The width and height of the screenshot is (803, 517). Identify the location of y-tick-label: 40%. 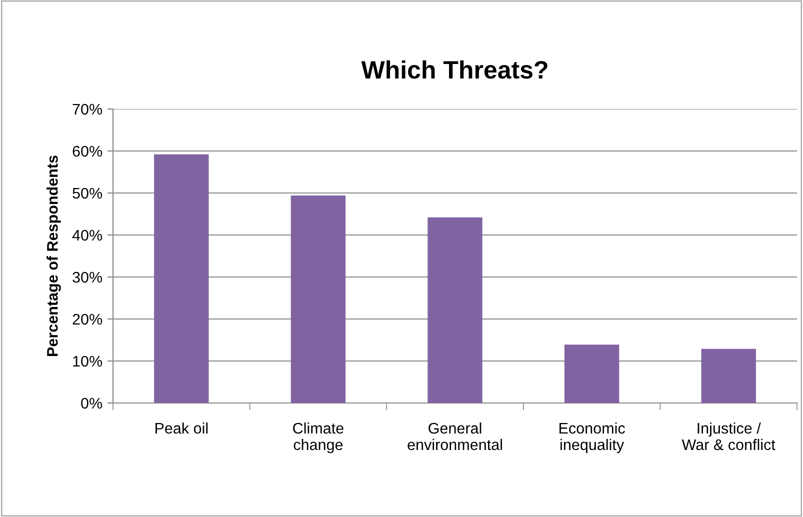
(87, 235).